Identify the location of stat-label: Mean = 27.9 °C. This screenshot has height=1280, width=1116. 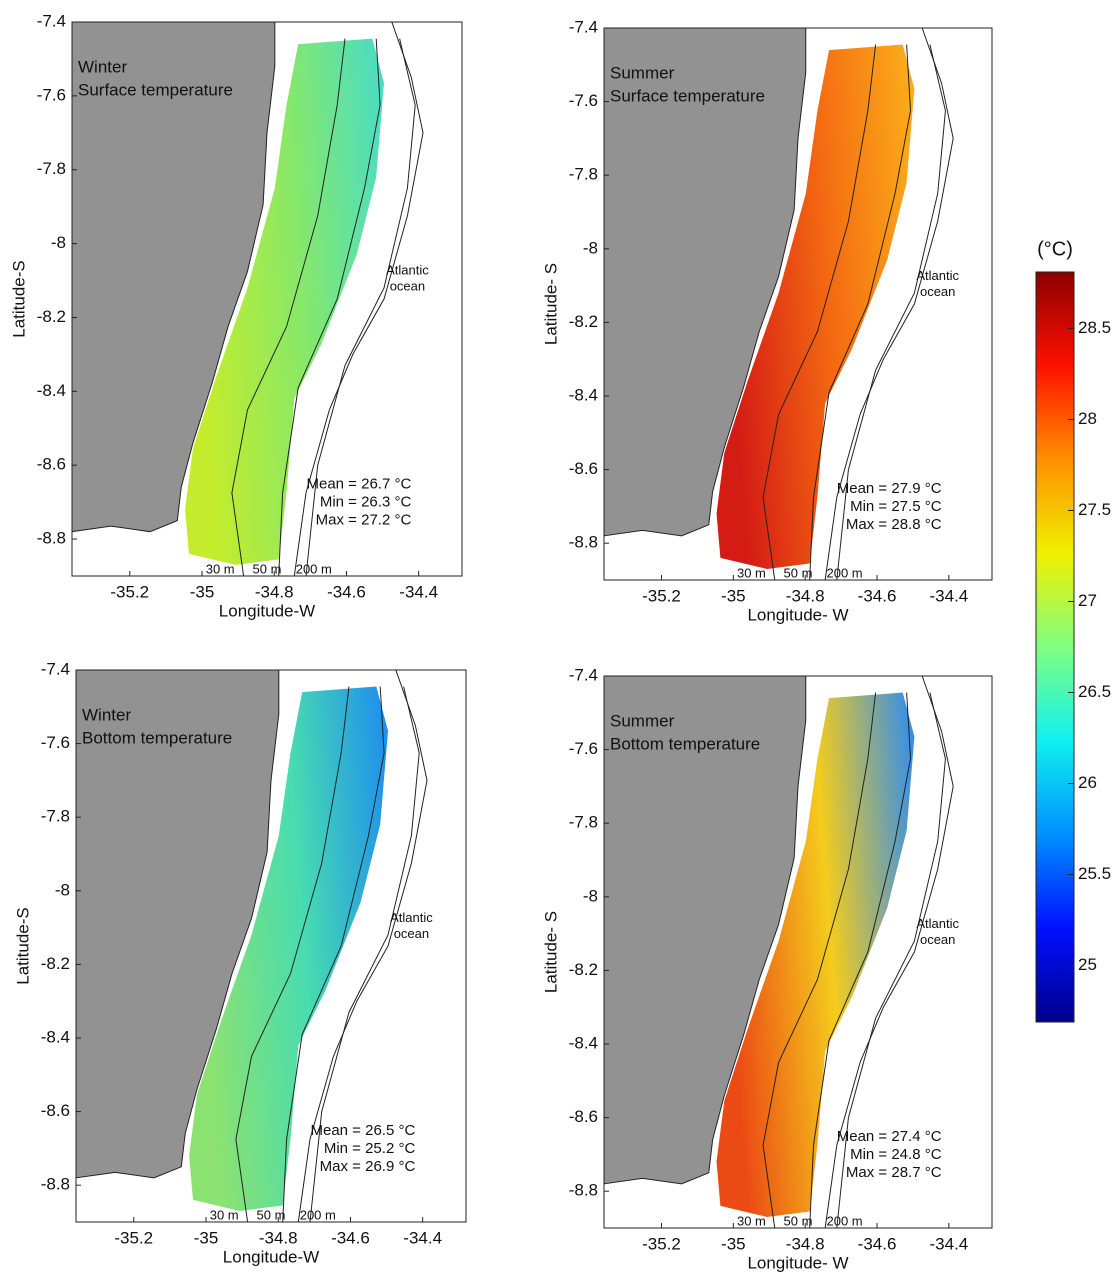
(889, 488).